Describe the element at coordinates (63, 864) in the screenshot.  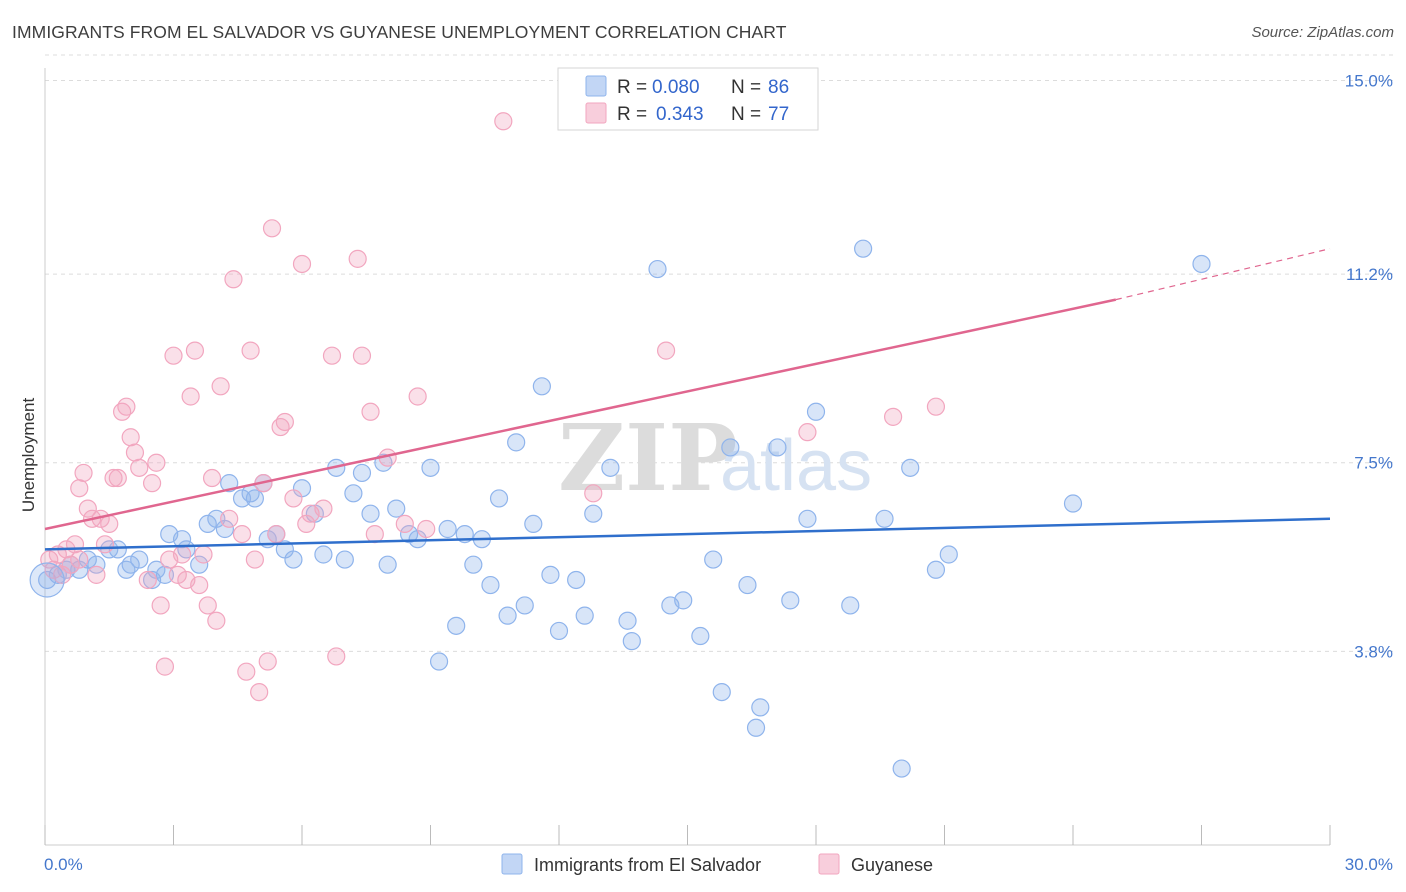
I see `x-tick-label-0: 0.0%` at that location.